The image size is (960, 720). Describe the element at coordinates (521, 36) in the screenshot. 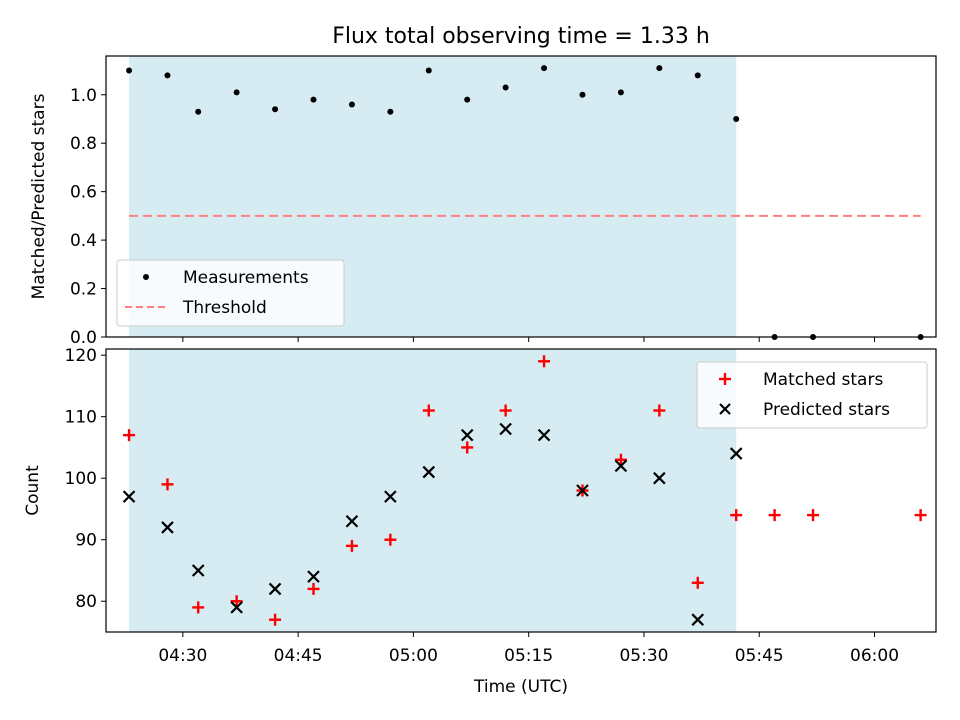

I see `chart-title: Flux total observing time = 1.33 h` at that location.